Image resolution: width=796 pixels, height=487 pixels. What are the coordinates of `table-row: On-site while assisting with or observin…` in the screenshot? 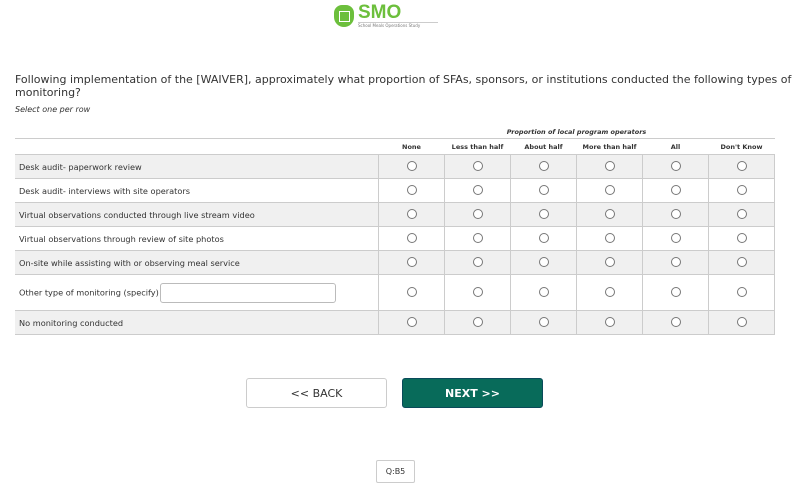 It's located at (395, 262).